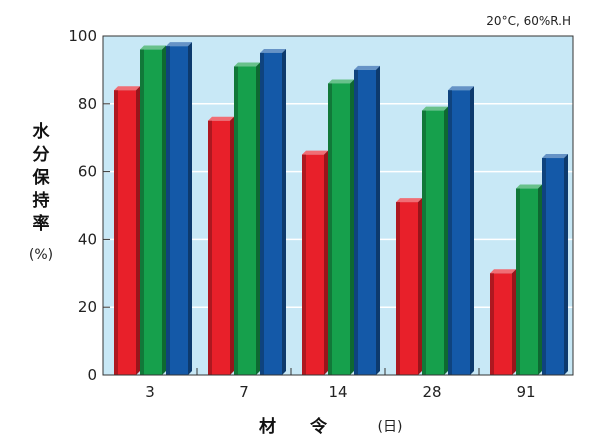 This screenshot has height=438, width=602. Describe the element at coordinates (87, 307) in the screenshot. I see `y-tick-label: 20` at that location.